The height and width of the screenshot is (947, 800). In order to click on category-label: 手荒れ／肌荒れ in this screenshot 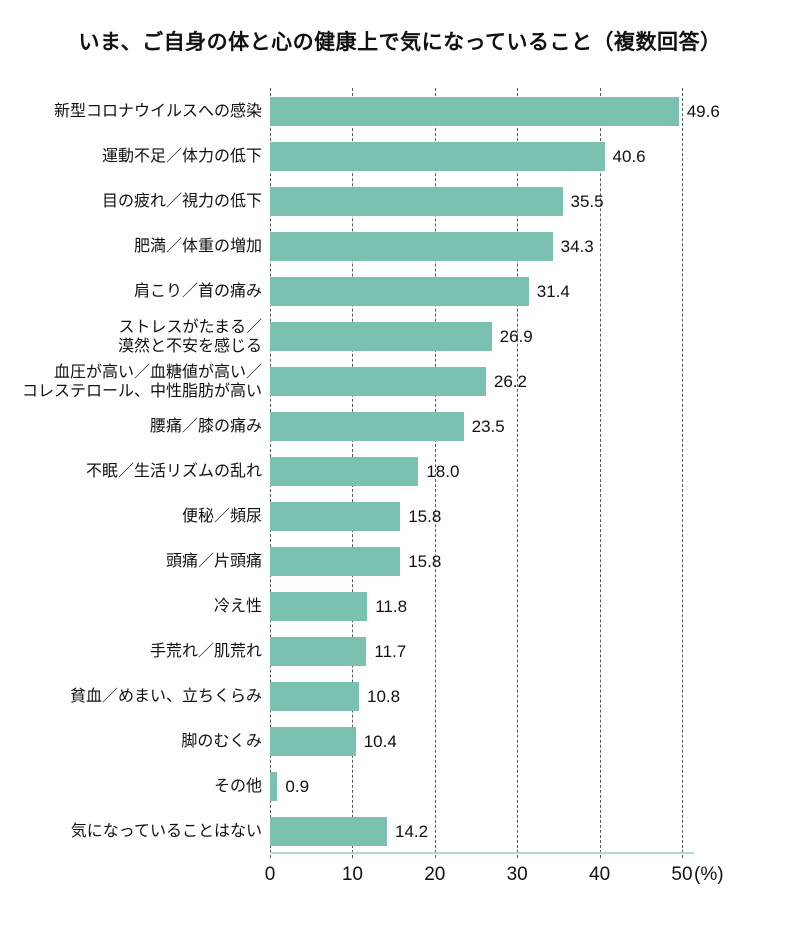, I will do `click(205, 651)`.